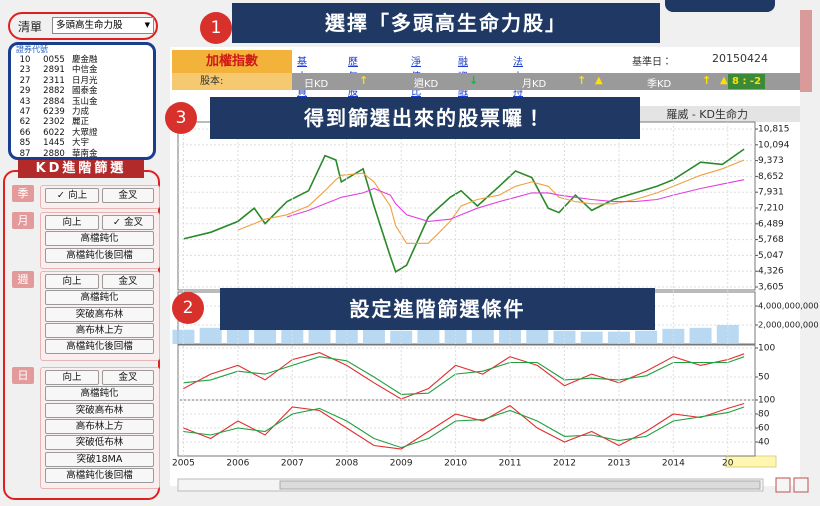 This screenshot has height=506, width=820. What do you see at coordinates (99, 459) in the screenshot?
I see `filter-option: 突破18MA` at bounding box center [99, 459].